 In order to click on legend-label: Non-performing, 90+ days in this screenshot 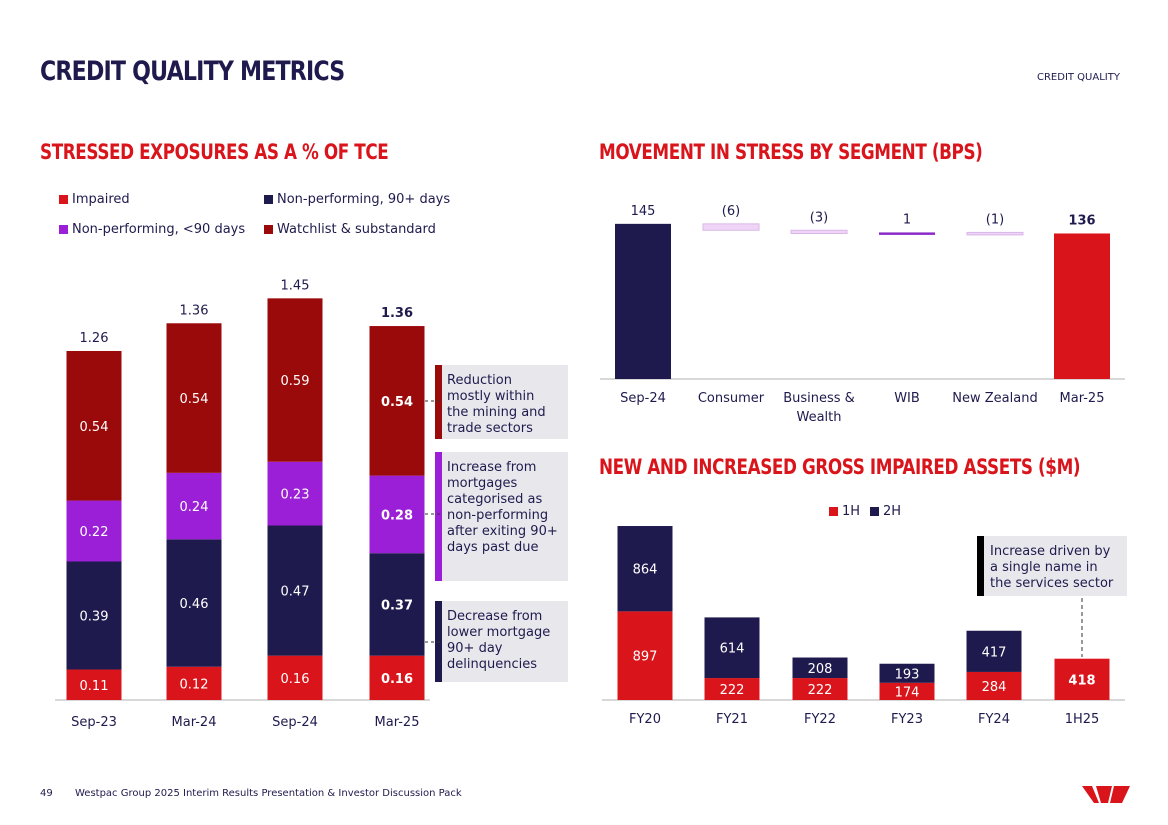, I will do `click(364, 199)`.